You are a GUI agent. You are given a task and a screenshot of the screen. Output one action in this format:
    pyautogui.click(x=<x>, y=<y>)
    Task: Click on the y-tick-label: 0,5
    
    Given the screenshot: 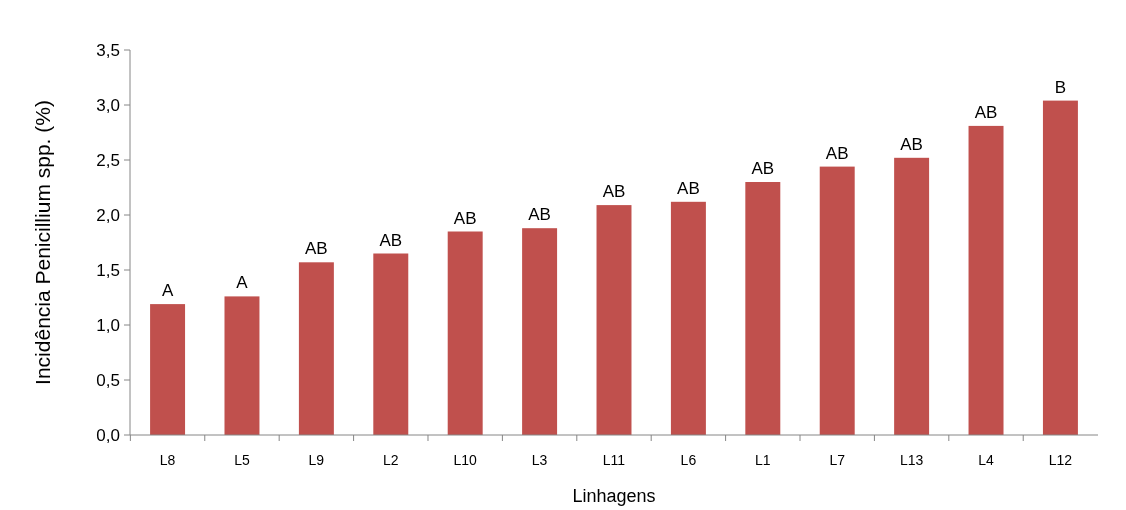 What is the action you would take?
    pyautogui.click(x=108, y=380)
    